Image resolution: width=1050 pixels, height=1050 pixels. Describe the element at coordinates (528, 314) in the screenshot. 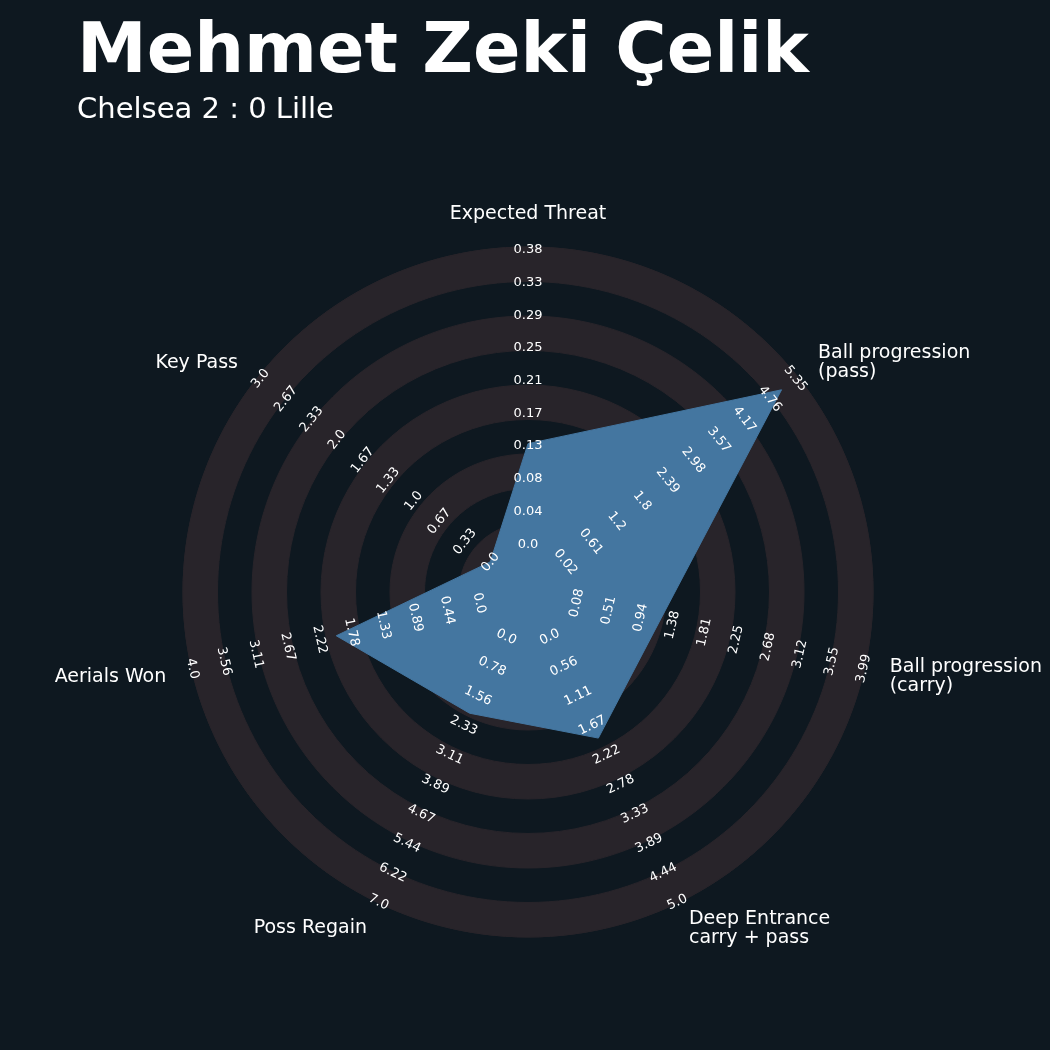

I see `text: 0.29` at that location.